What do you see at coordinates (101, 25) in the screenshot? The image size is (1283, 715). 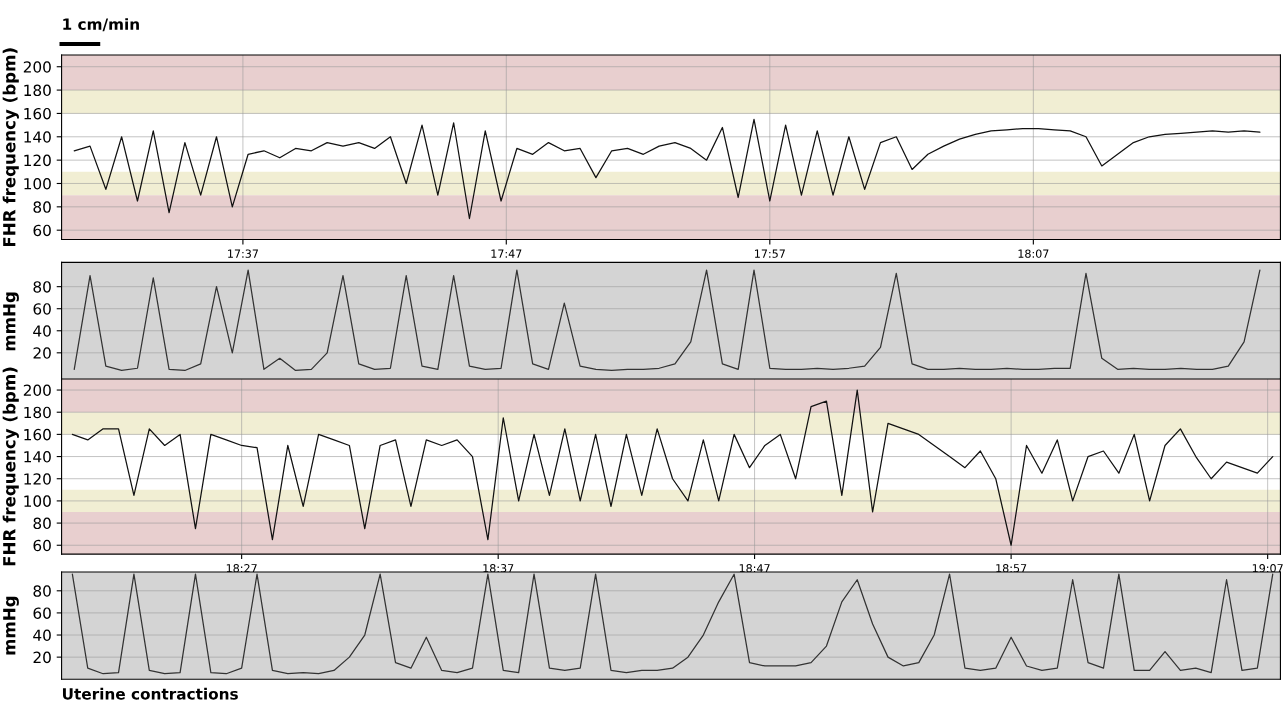 I see `text: 1 cm/min` at bounding box center [101, 25].